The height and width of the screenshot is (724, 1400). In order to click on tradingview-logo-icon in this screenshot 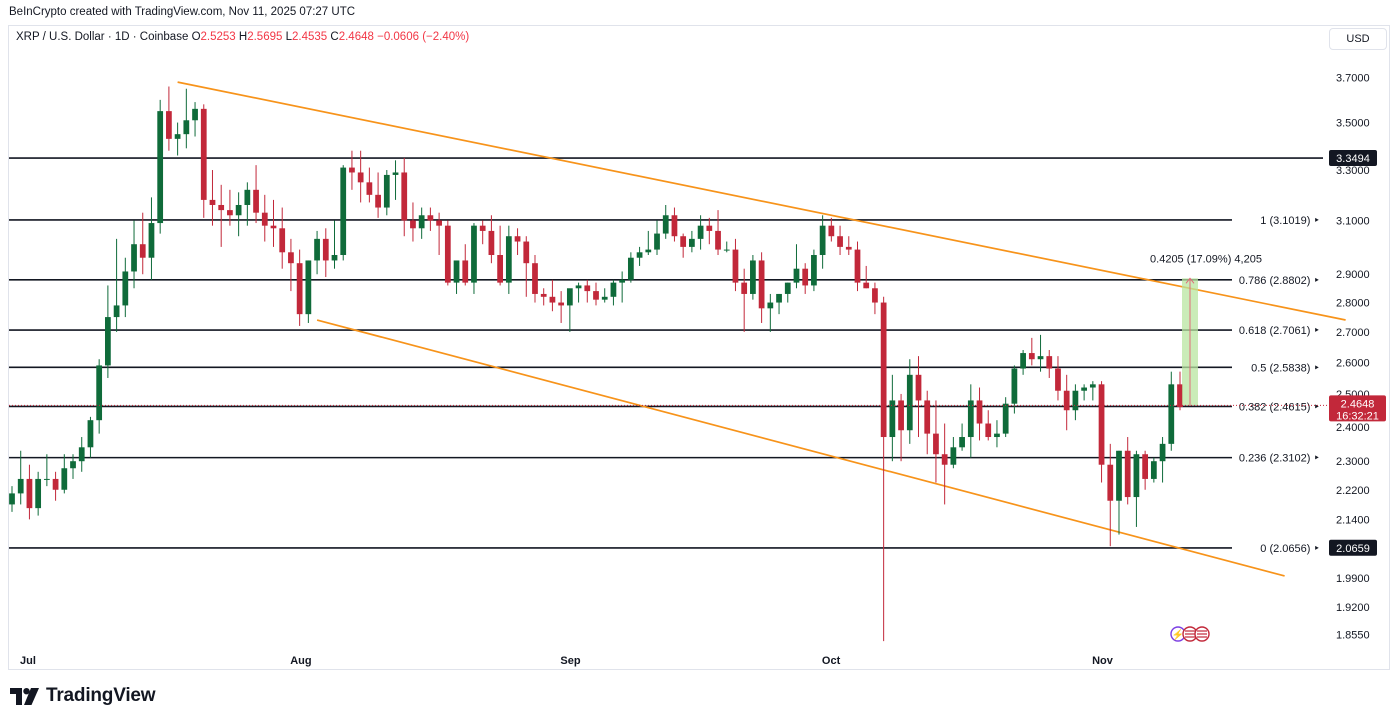, I will do `click(24, 696)`.